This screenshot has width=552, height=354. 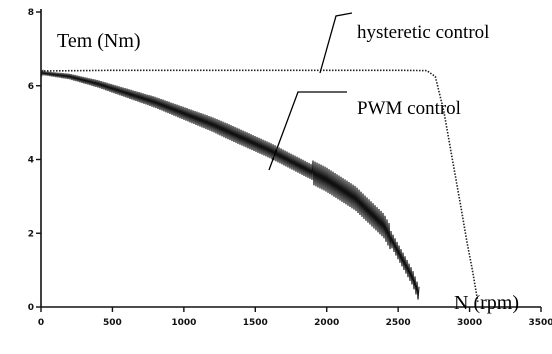 I want to click on y-tick-label: 8, so click(x=31, y=13).